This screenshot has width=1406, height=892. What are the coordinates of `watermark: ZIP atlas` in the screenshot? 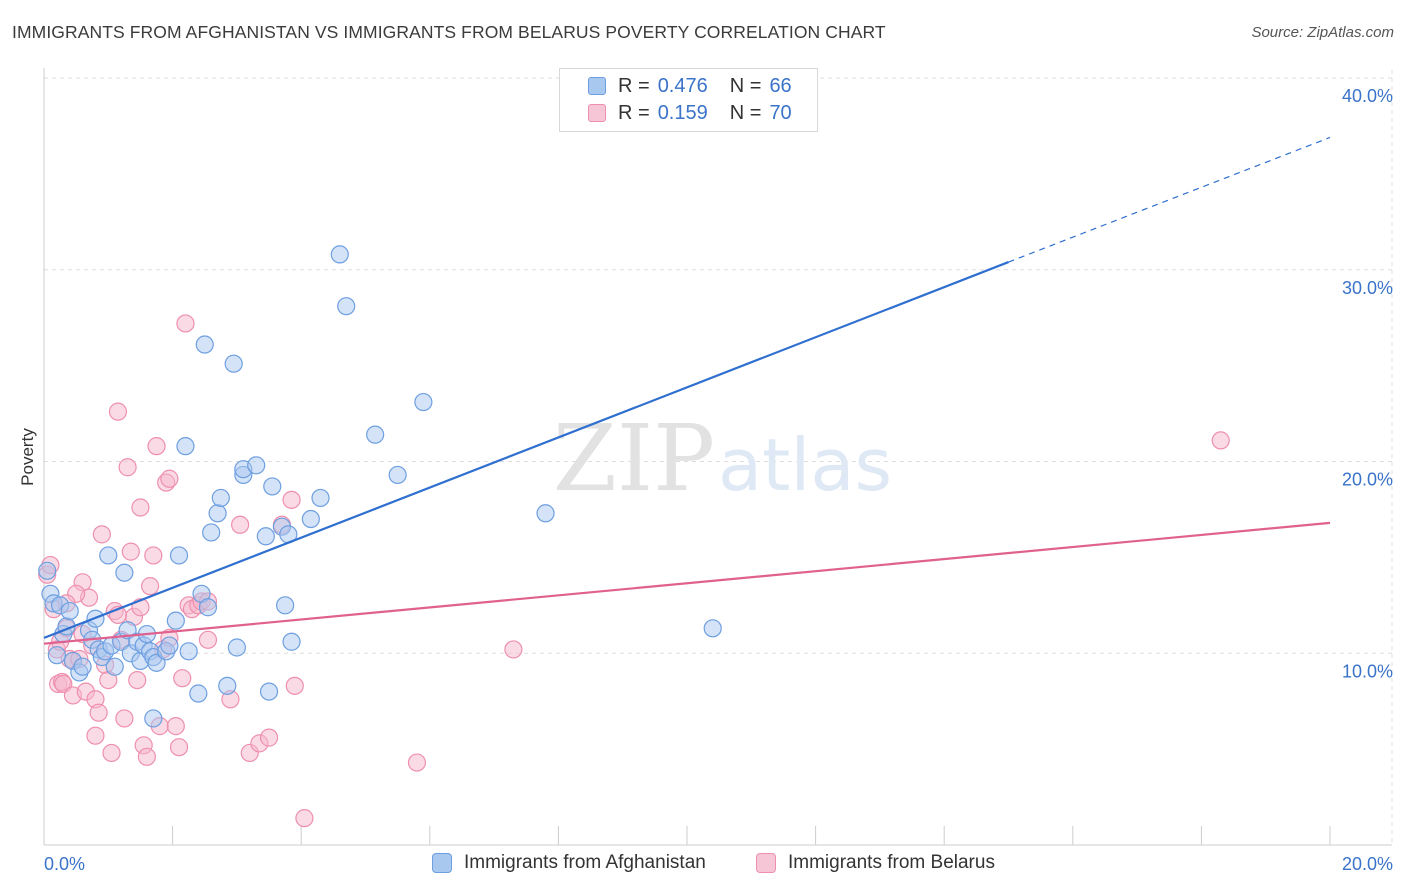 It's located at (722, 458).